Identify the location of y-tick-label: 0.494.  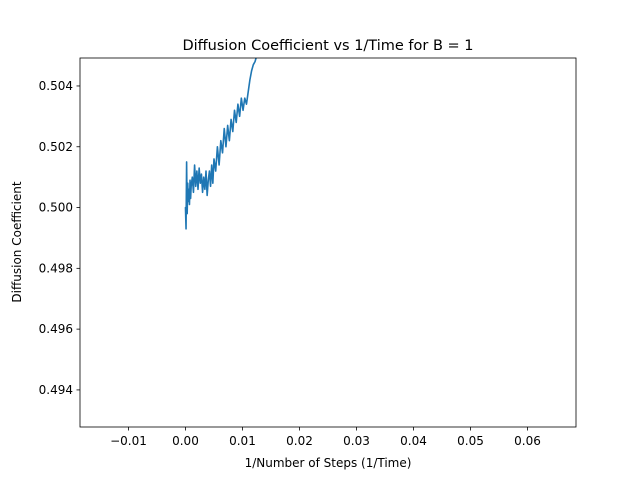
(56, 390).